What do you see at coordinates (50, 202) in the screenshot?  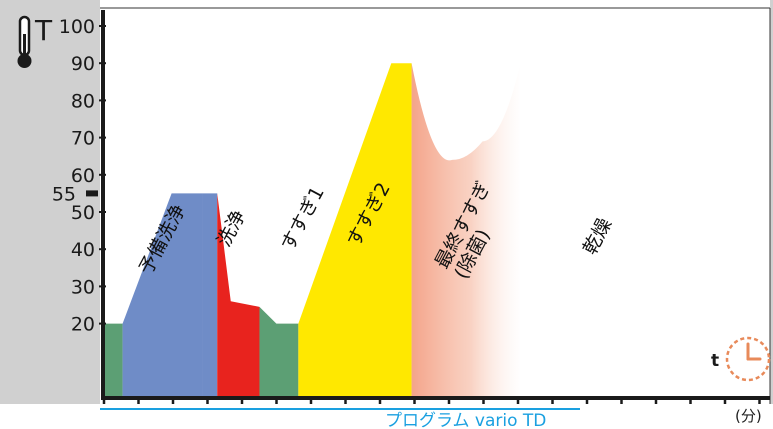 I see `left-panel` at bounding box center [50, 202].